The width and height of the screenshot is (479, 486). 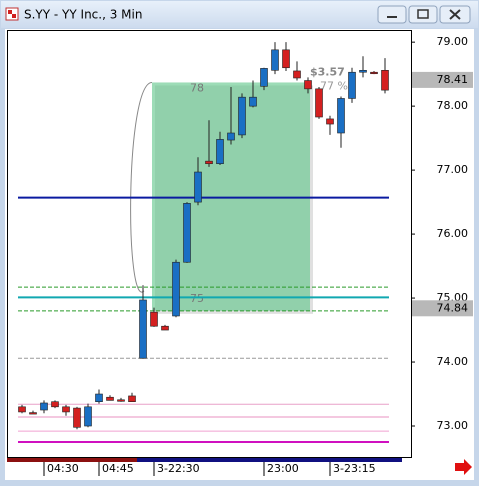 I want to click on x-tick-label: 3-23:15, so click(x=354, y=468).